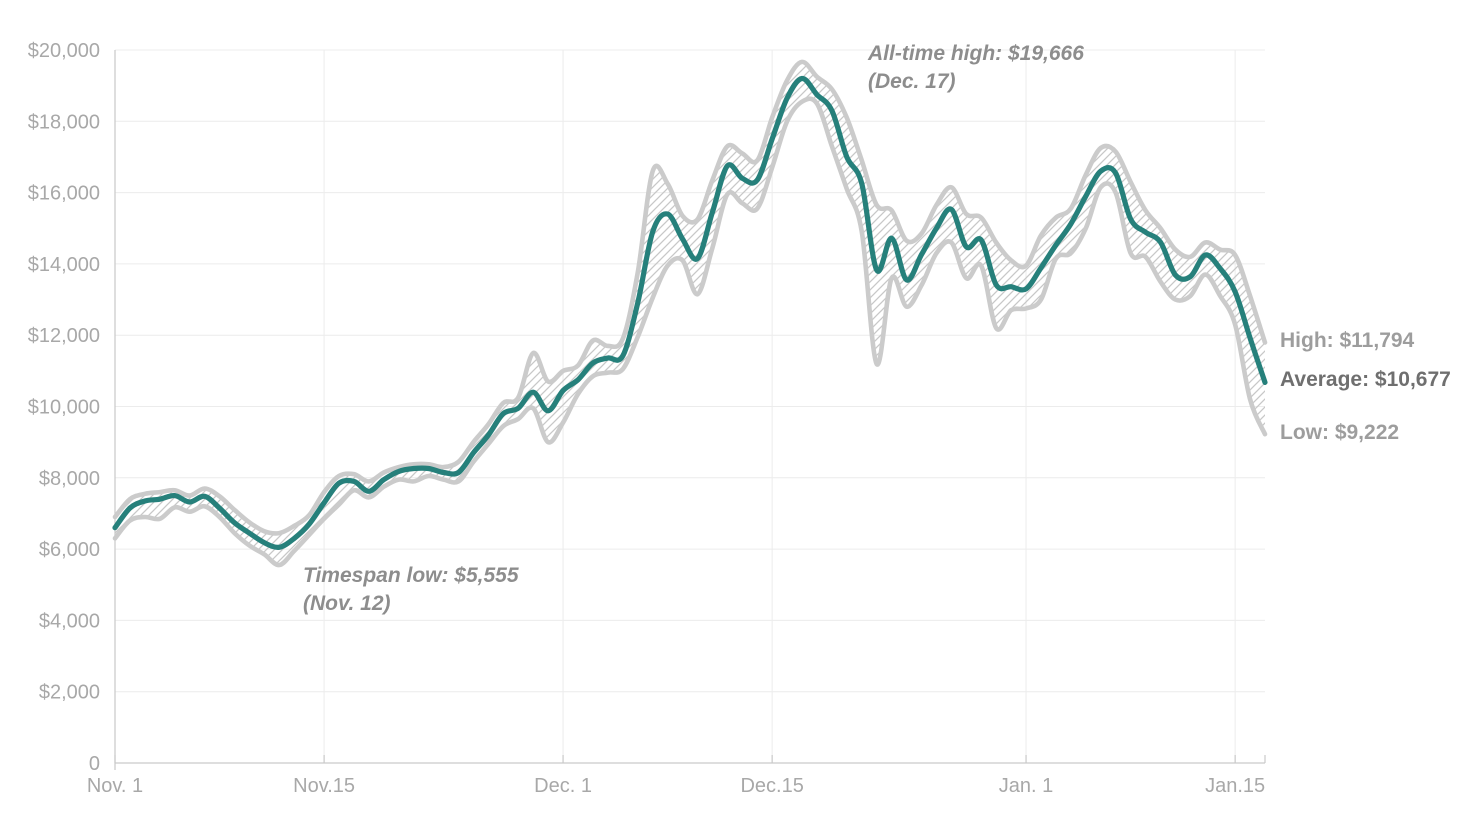 This screenshot has height=832, width=1479. Describe the element at coordinates (347, 603) in the screenshot. I see `timespan-low-date: (Nov. 12)` at that location.